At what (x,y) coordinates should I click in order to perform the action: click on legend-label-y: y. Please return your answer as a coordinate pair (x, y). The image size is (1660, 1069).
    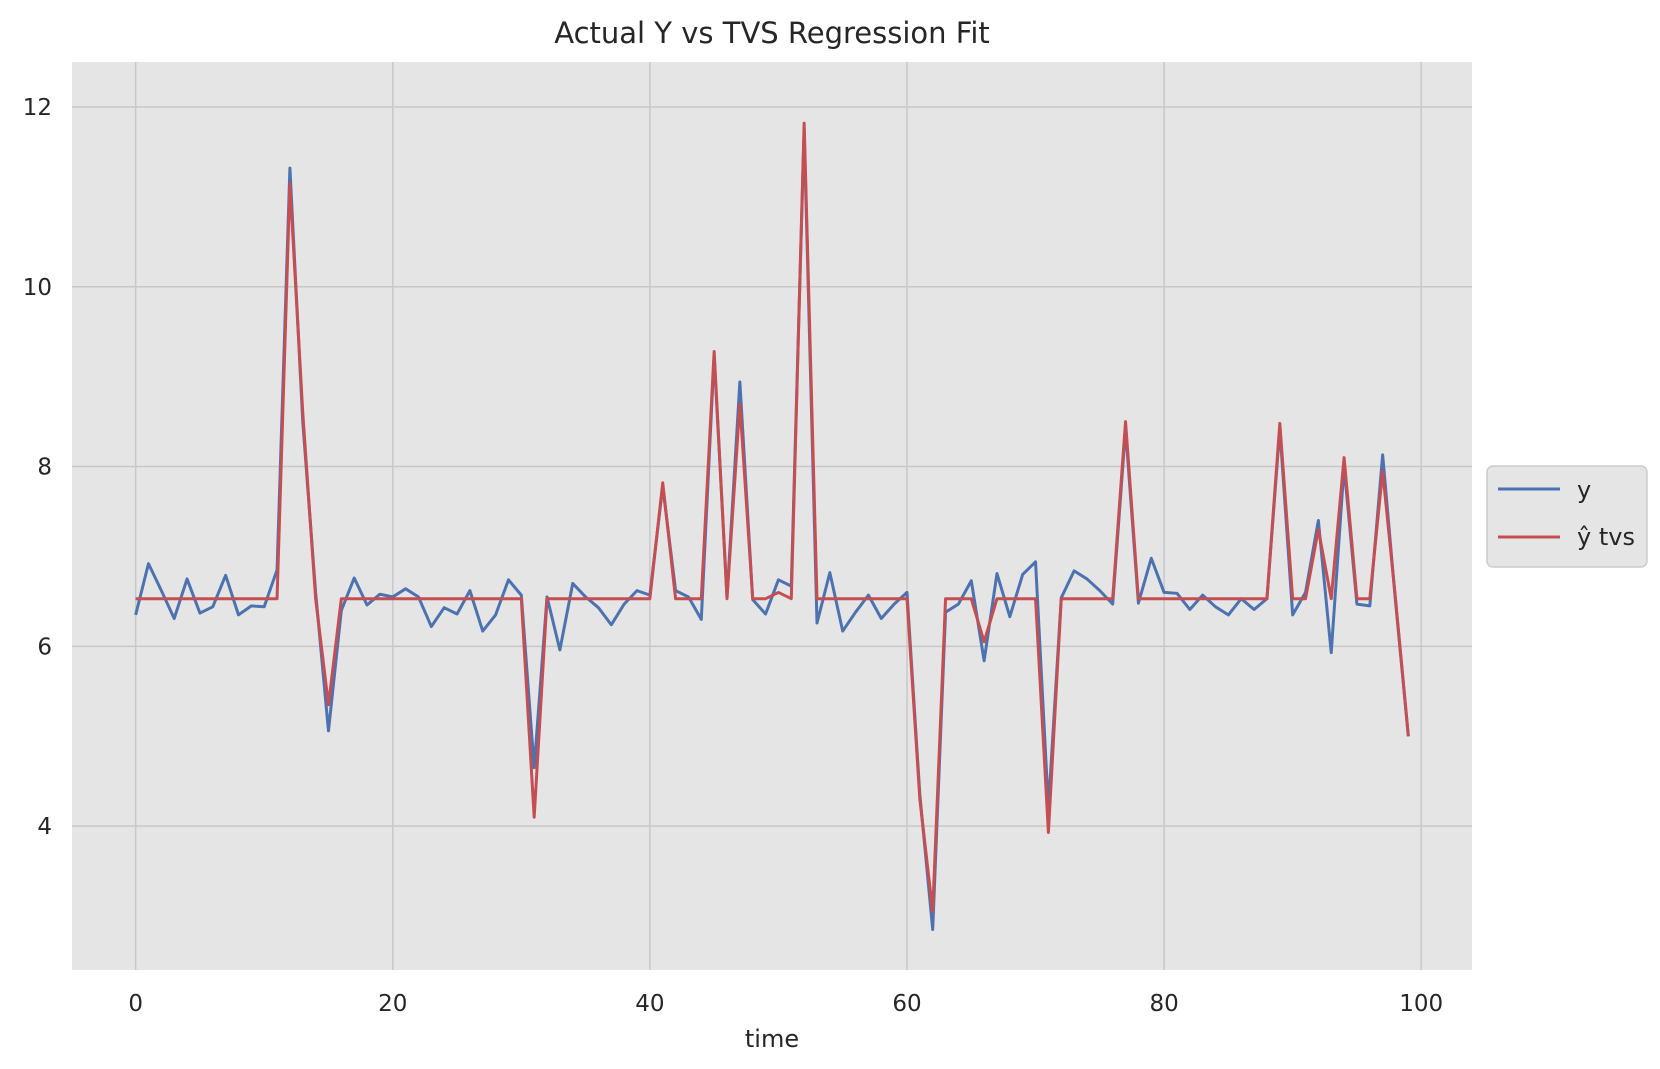
    Looking at the image, I should click on (1584, 490).